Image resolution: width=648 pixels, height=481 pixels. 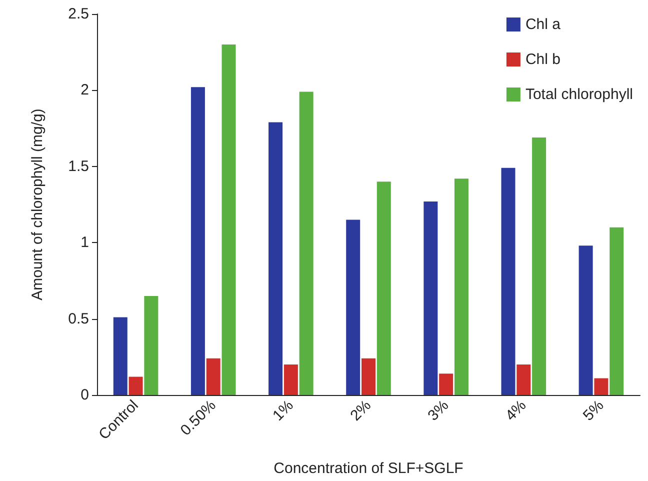 I want to click on legend-label: Total chlorophyll, so click(x=579, y=94).